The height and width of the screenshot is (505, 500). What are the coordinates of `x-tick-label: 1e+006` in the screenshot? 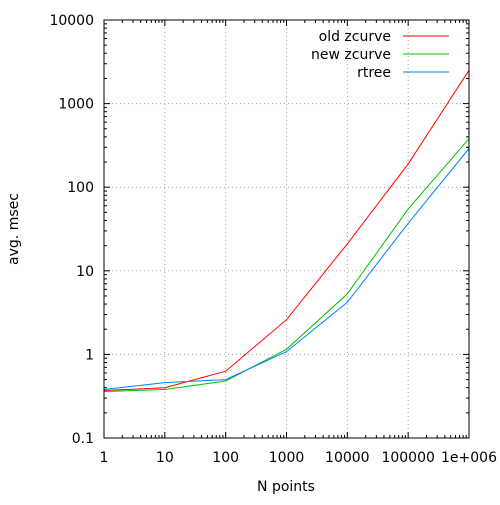 It's located at (469, 458).